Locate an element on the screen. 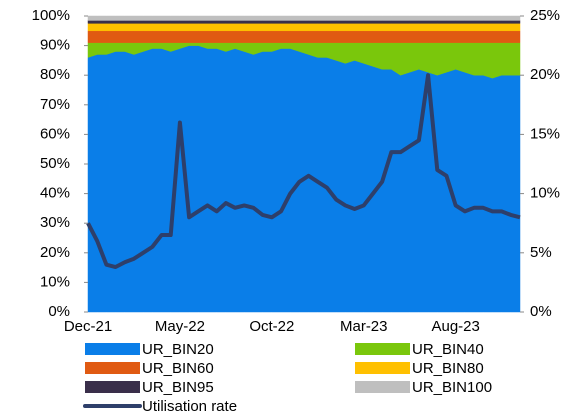 This screenshot has height=420, width=578. y-tick-label: 50% is located at coordinates (55, 163).